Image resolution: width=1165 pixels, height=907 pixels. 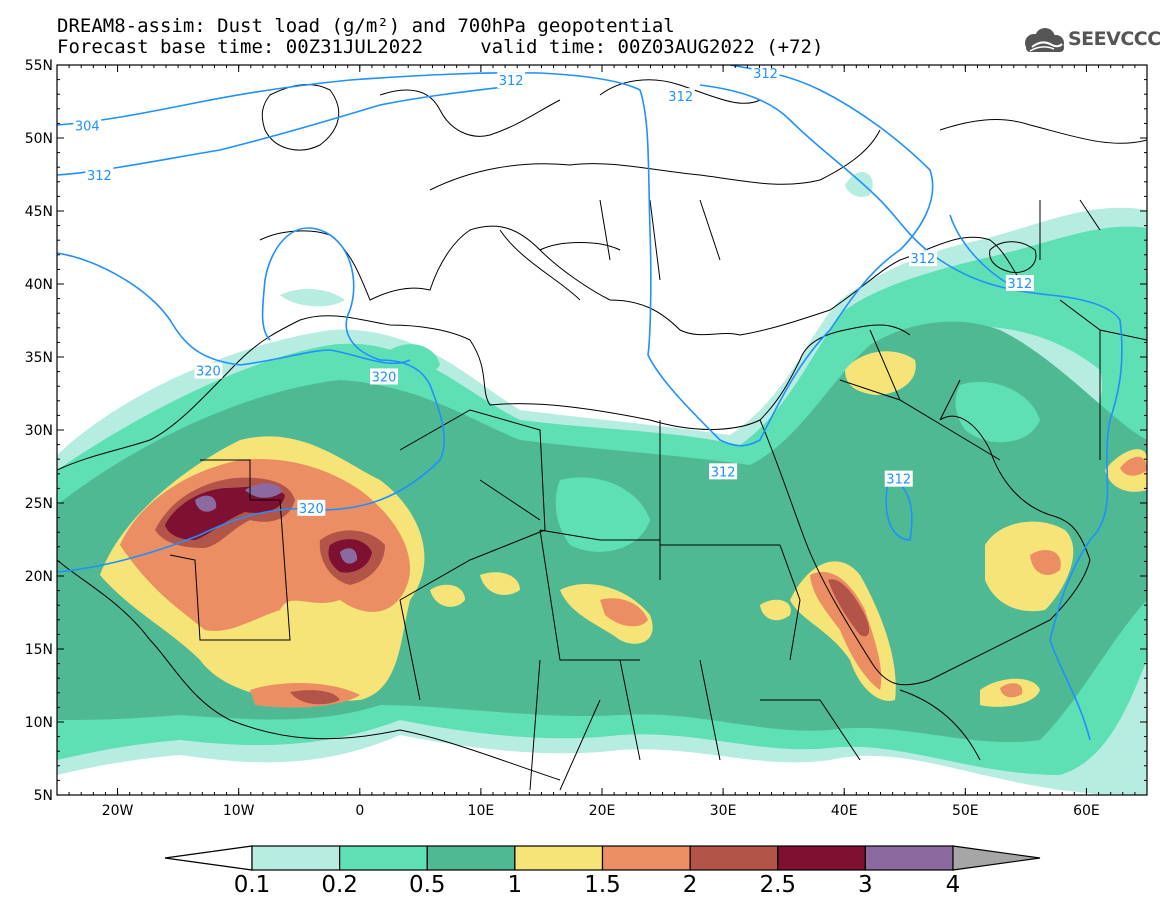 What do you see at coordinates (239, 811) in the screenshot?
I see `lon-tick-label: 10W` at bounding box center [239, 811].